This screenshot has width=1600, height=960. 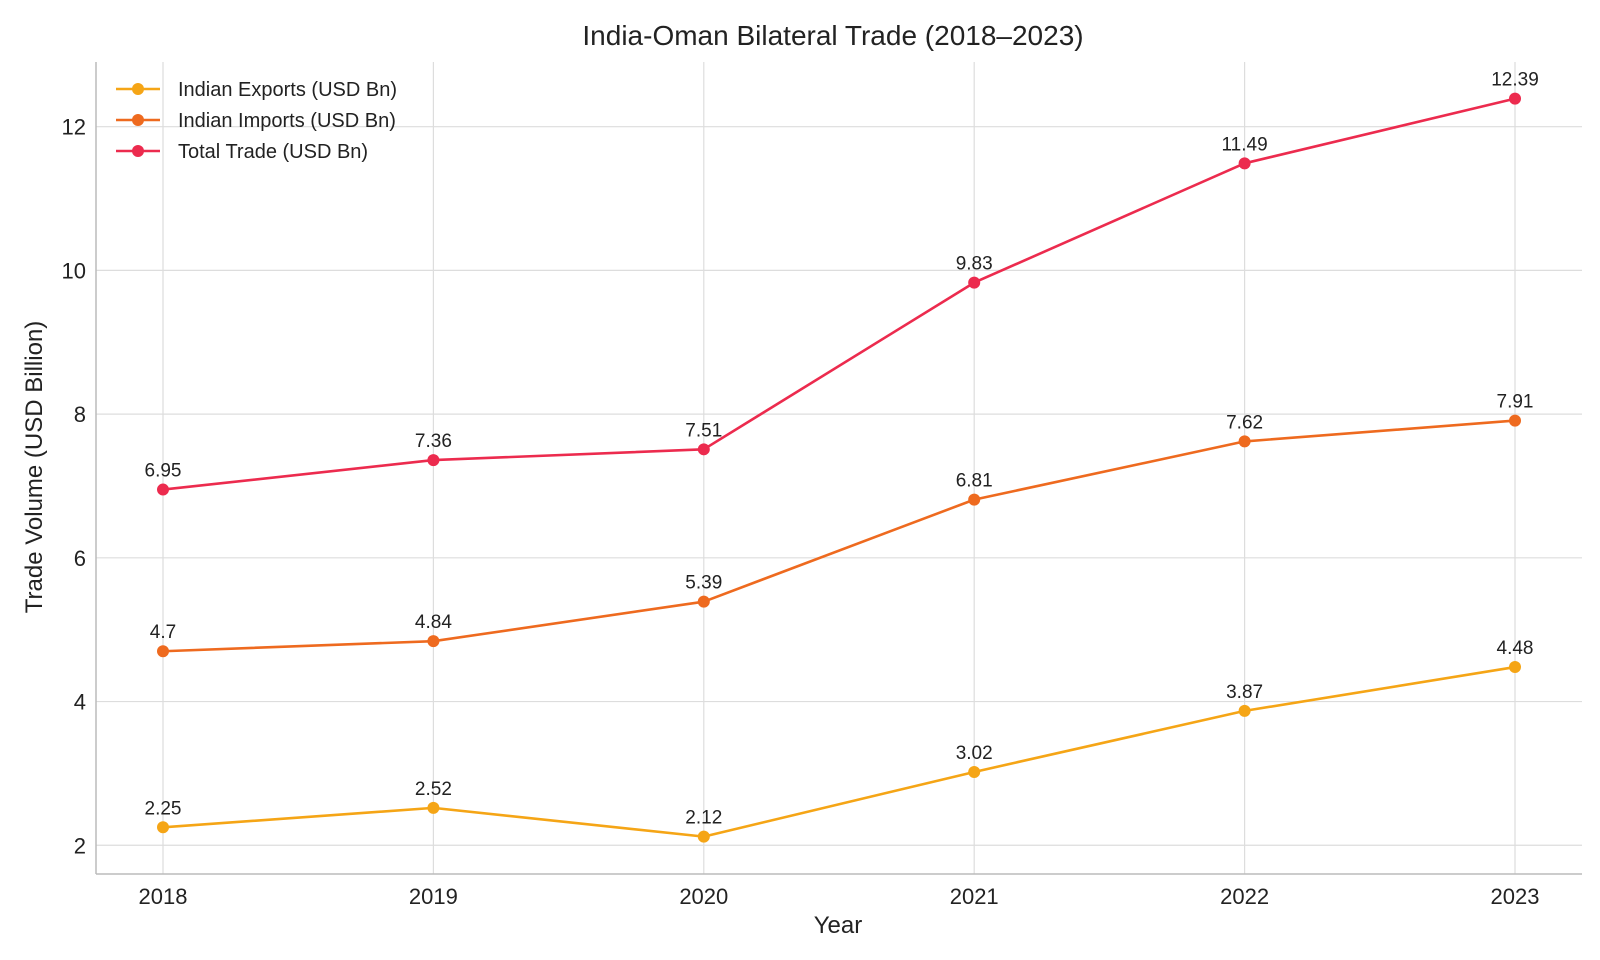 I want to click on data-label: 7.62, so click(x=1244, y=422).